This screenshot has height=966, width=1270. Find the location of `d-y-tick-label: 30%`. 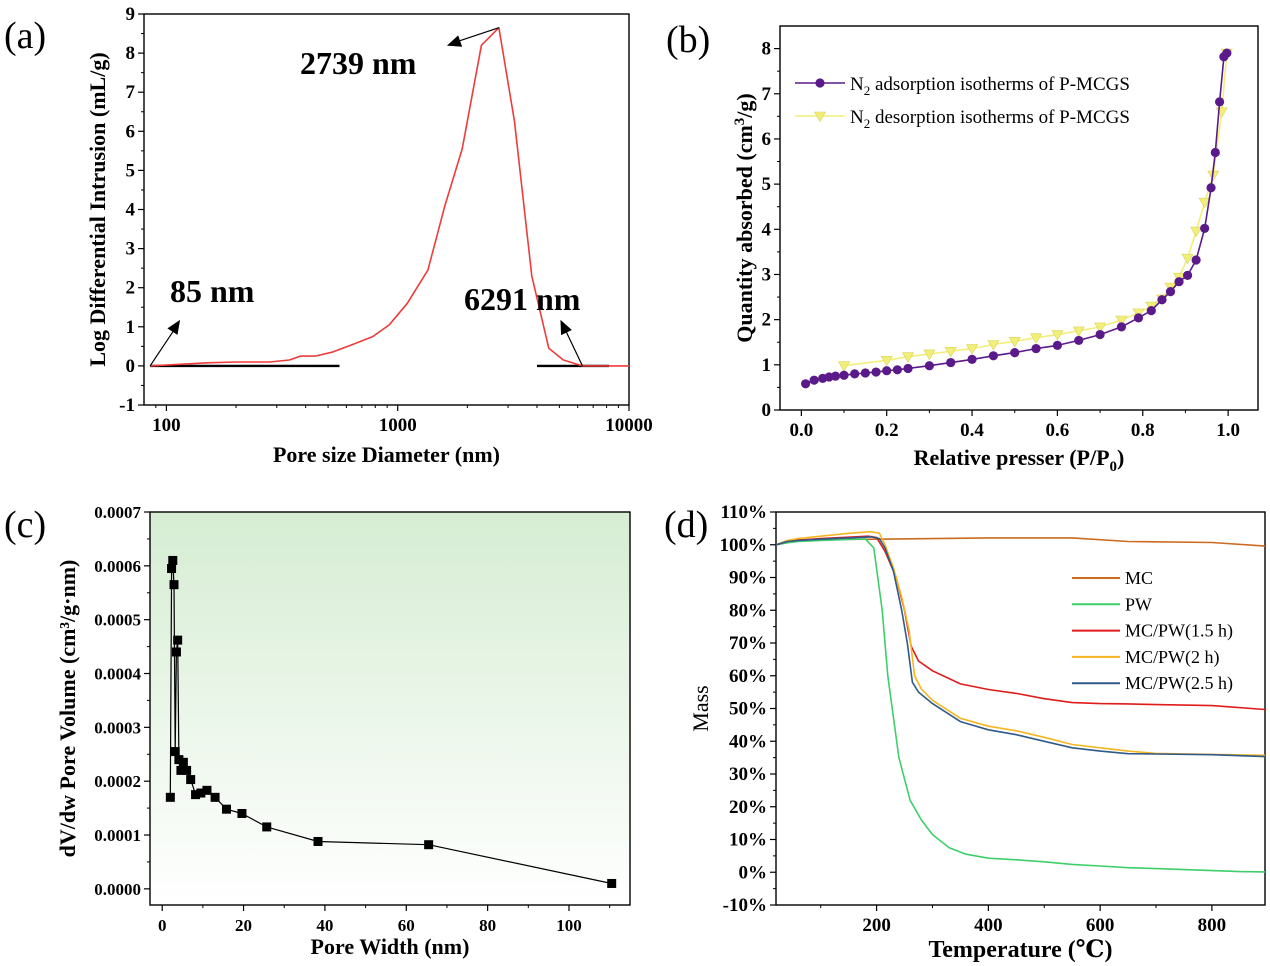

d-y-tick-label: 30% is located at coordinates (748, 774).